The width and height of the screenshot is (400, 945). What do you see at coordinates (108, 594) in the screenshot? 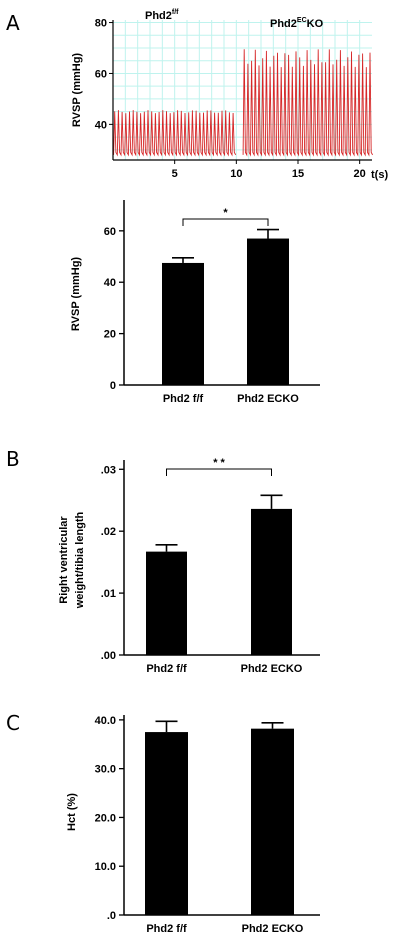
I see `bar-y-tick-label: .01` at bounding box center [108, 594].